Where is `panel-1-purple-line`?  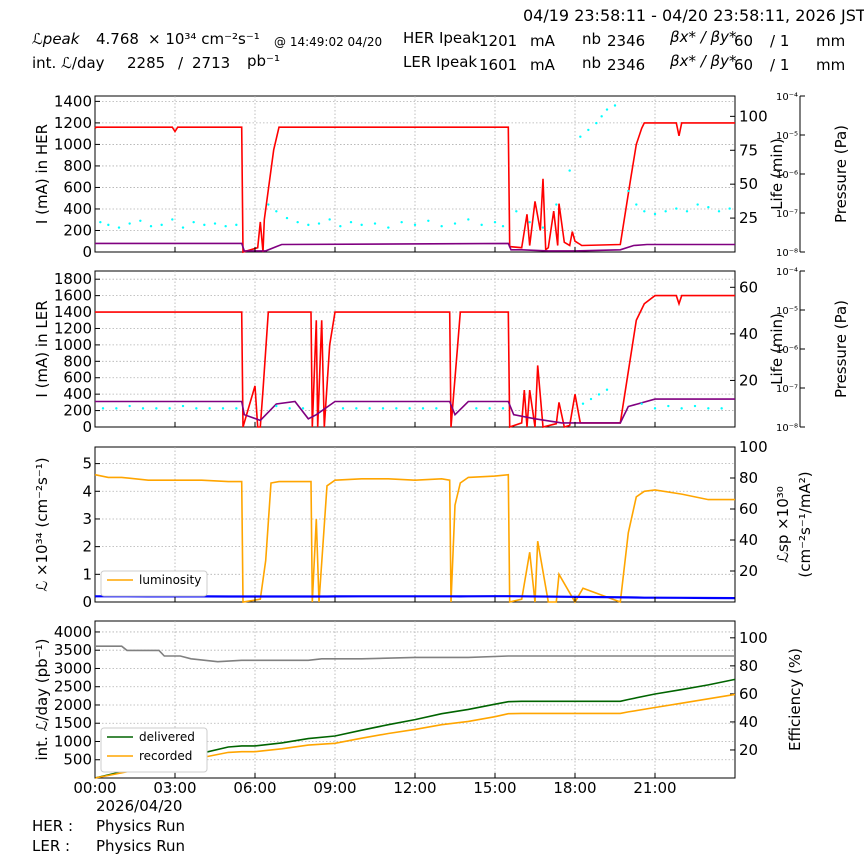 panel-1-purple-line is located at coordinates (415, 247).